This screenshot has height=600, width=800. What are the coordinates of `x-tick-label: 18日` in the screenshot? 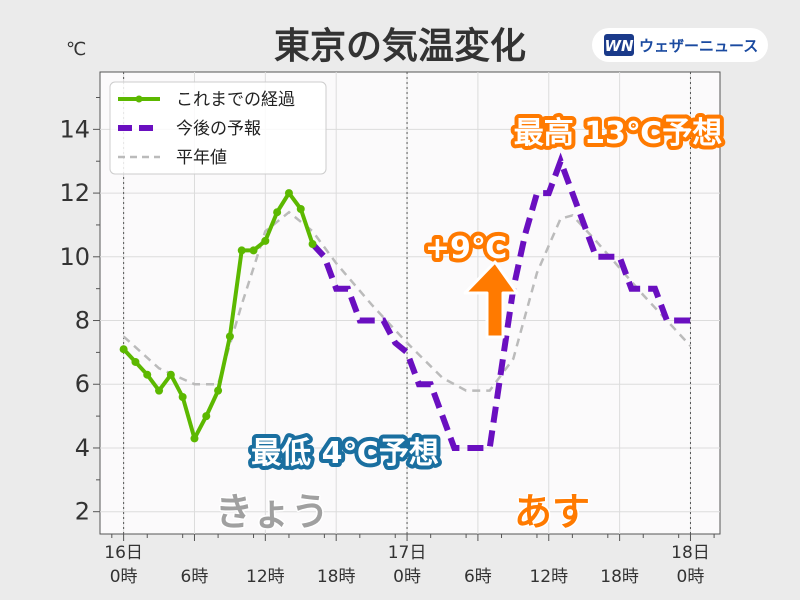 It's located at (690, 553).